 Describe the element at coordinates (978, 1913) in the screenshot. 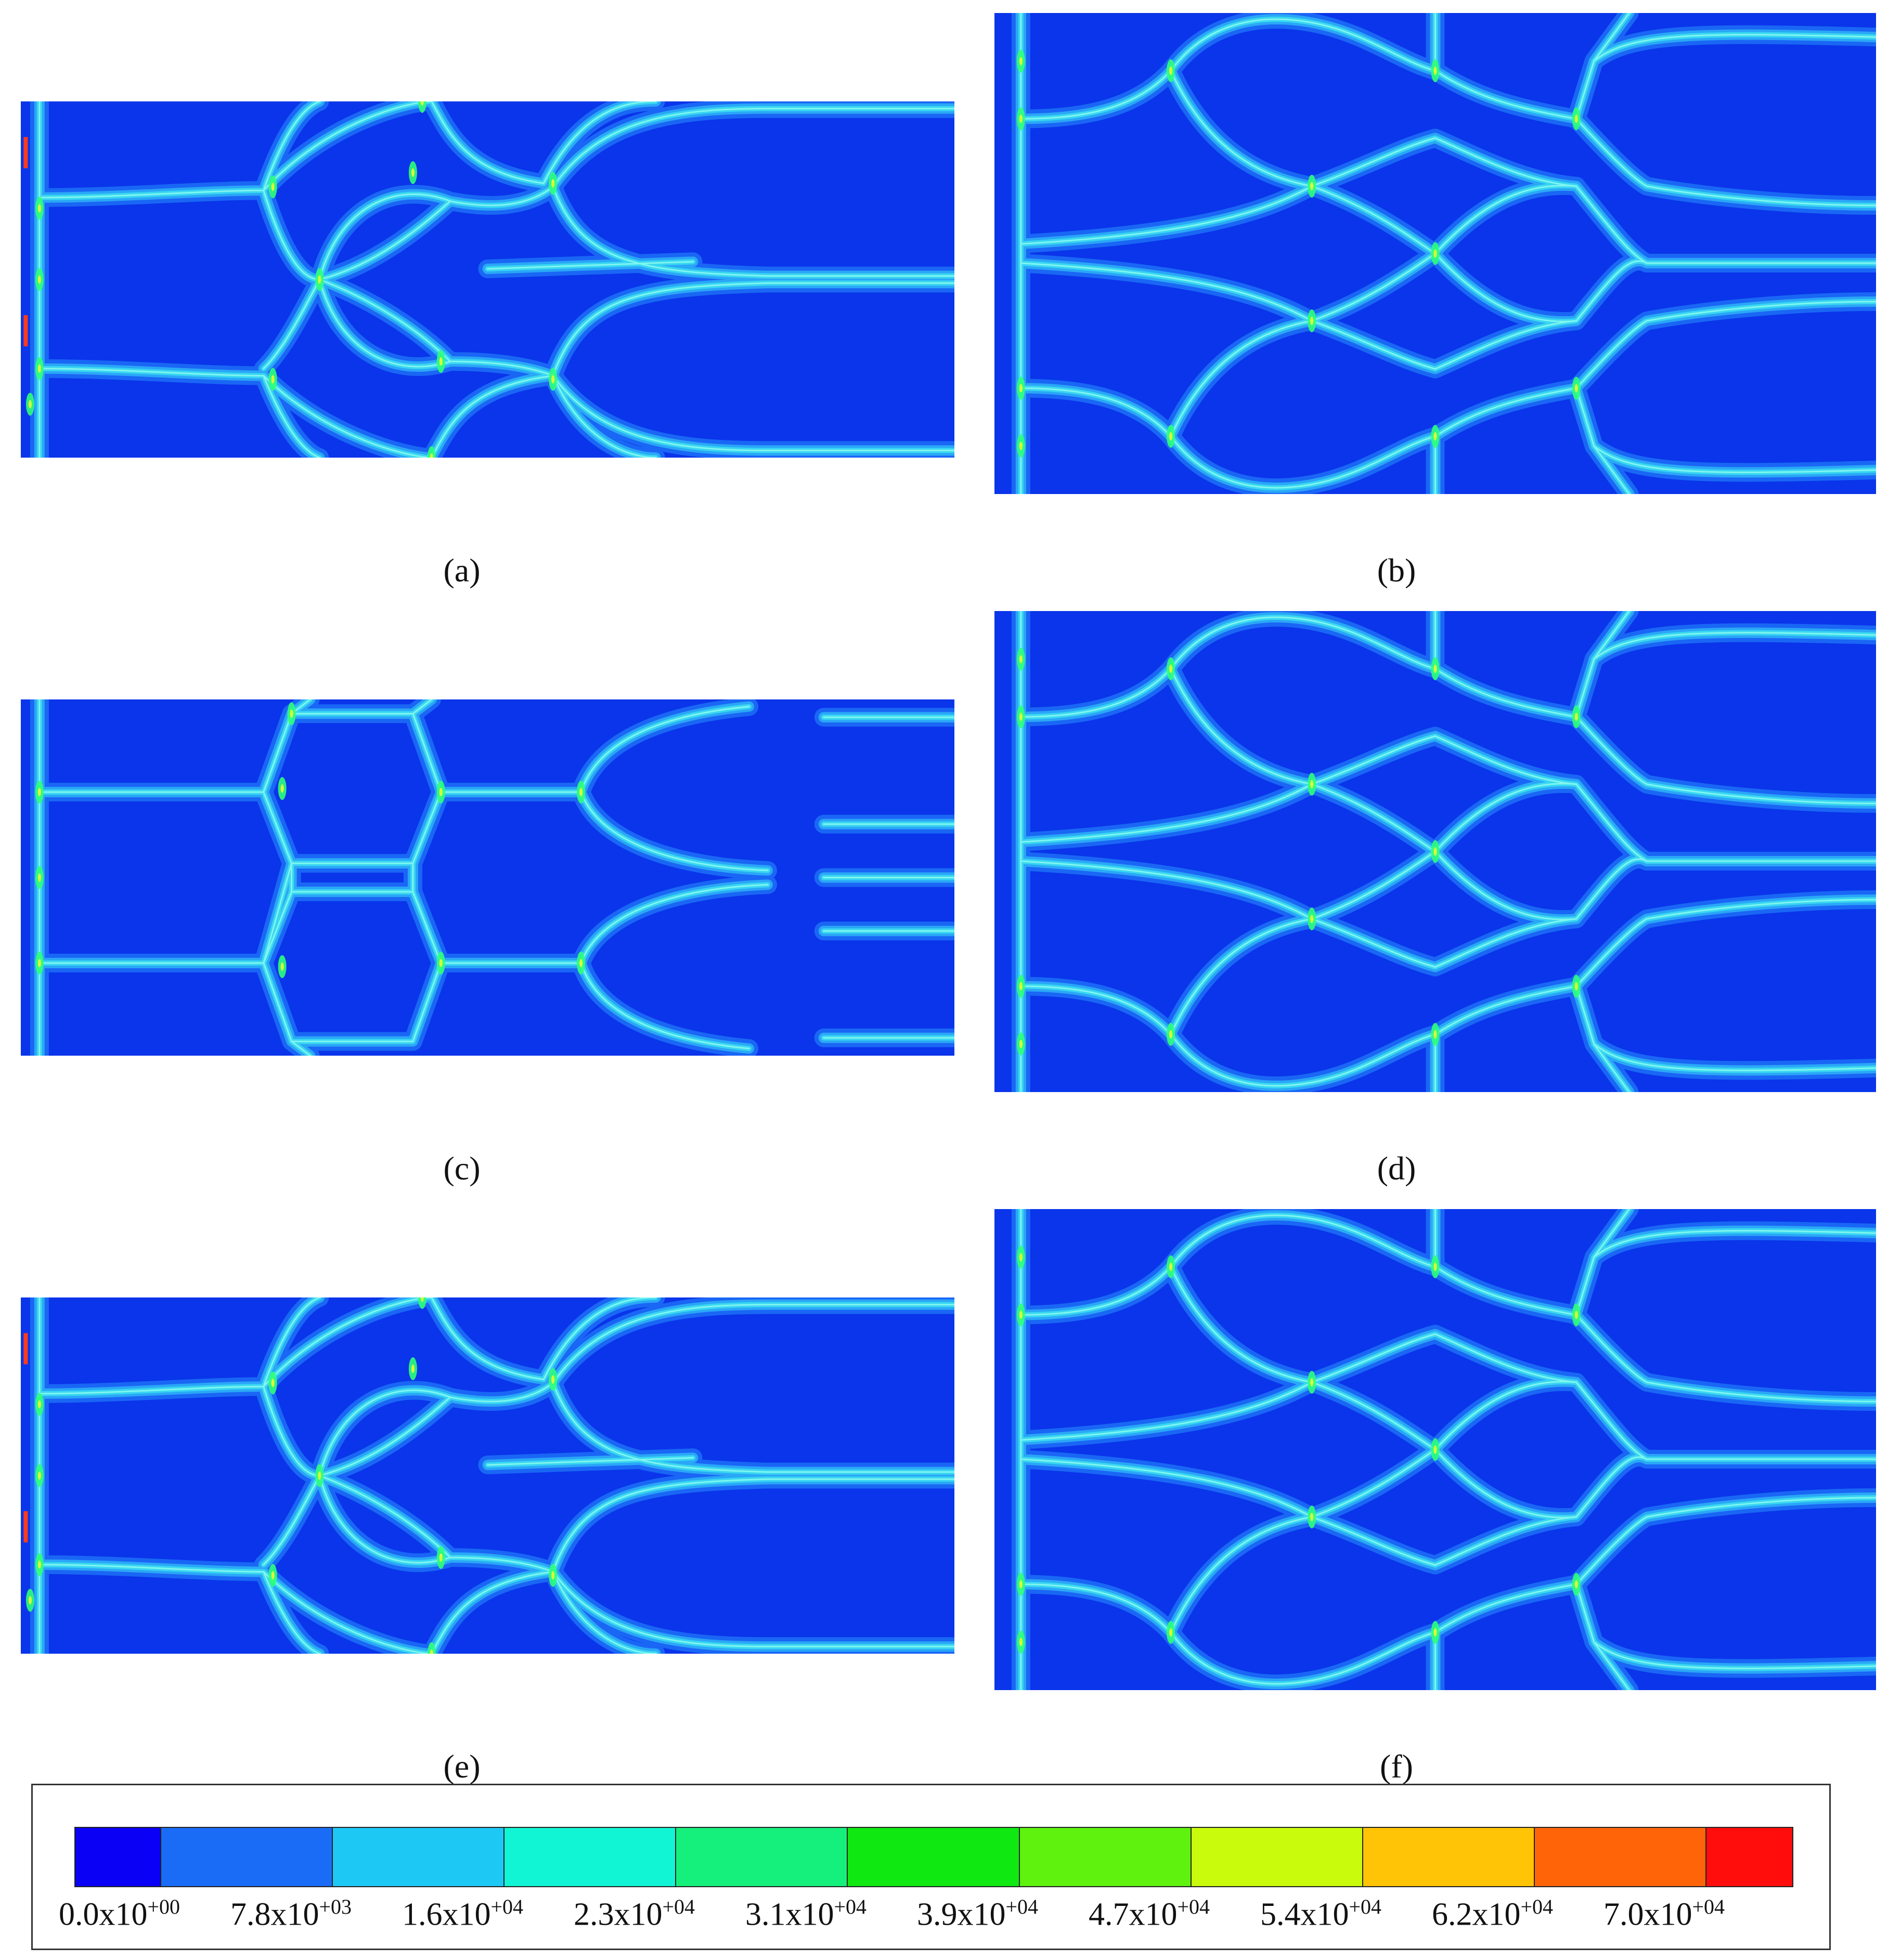

I see `color-bar-tick-label: 3.9x10+04` at that location.